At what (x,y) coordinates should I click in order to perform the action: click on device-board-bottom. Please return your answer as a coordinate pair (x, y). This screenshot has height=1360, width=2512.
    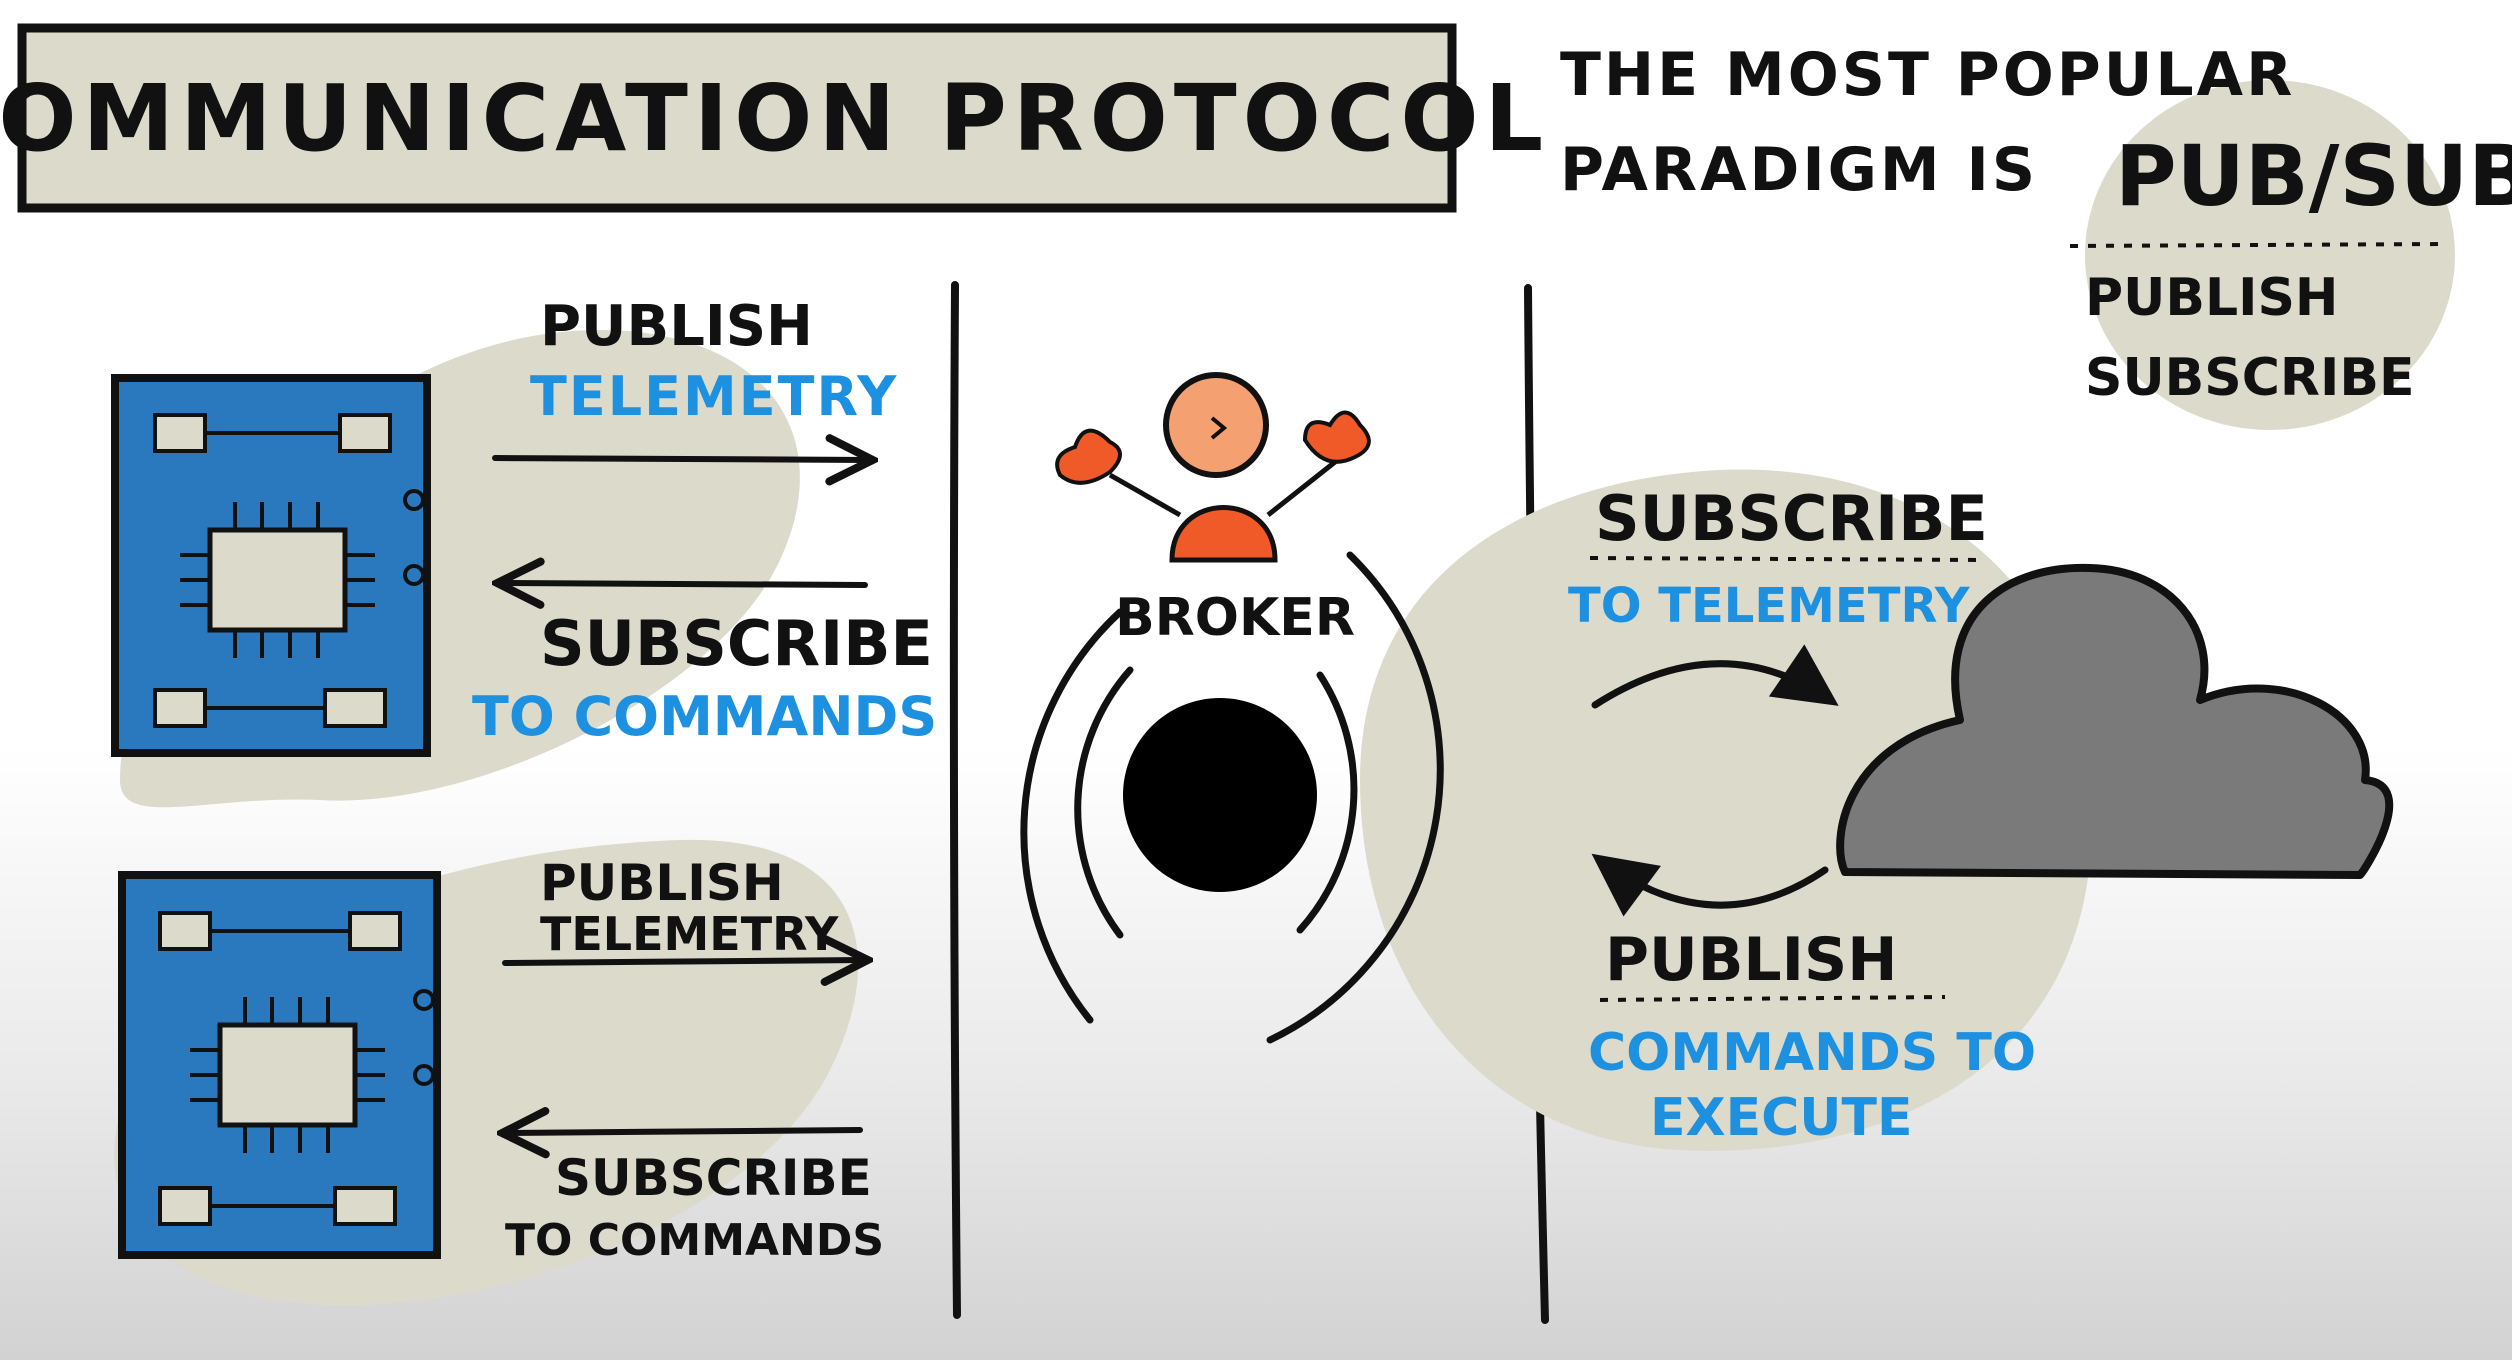
    Looking at the image, I should click on (279, 1065).